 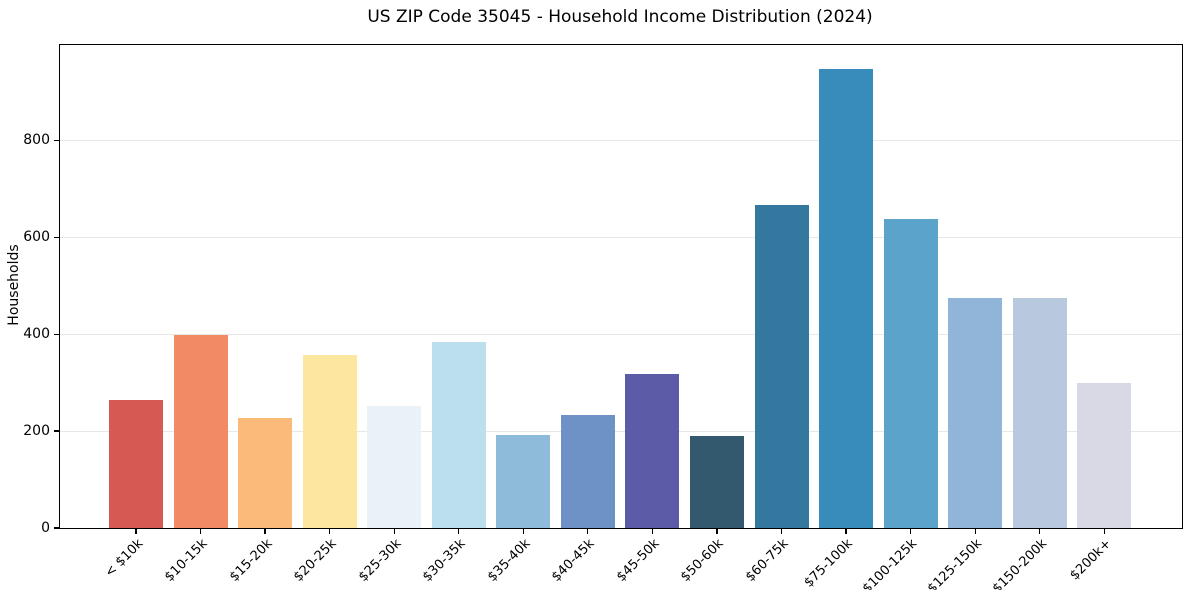 I want to click on bar-$20-25k, so click(x=329, y=441).